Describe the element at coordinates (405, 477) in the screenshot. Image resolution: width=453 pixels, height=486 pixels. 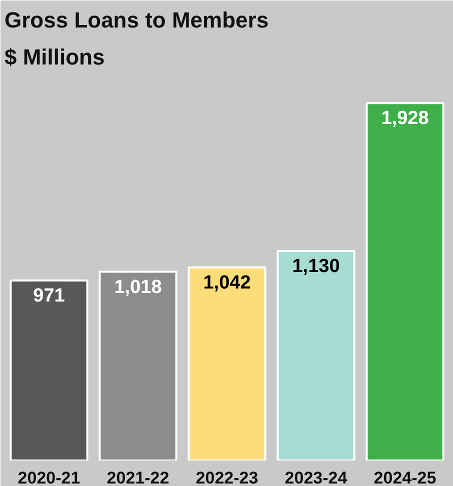
I see `x-tick-label: 2024-25` at that location.